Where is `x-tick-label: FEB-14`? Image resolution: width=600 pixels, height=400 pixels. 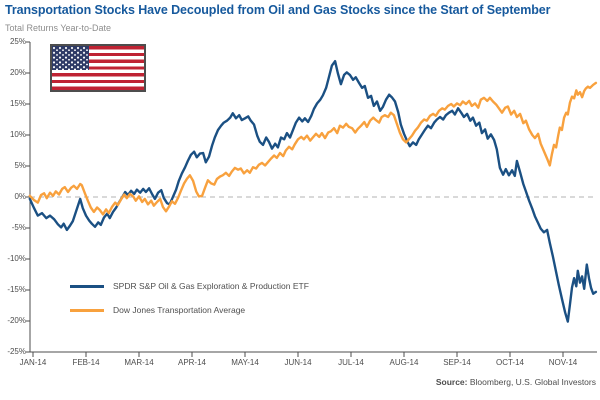
x-tick-label: FEB-14 is located at coordinates (86, 362).